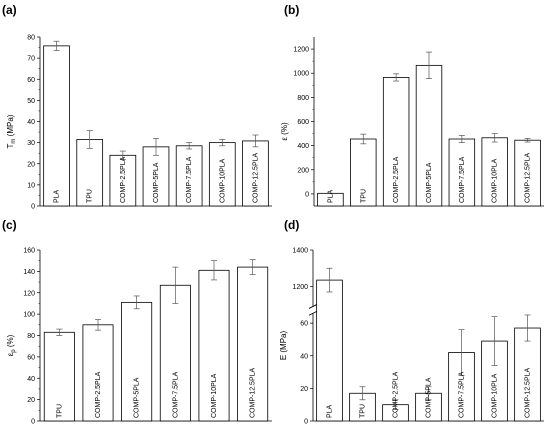 This screenshot has height=432, width=550. I want to click on category-label-d-1: TPU, so click(363, 411).